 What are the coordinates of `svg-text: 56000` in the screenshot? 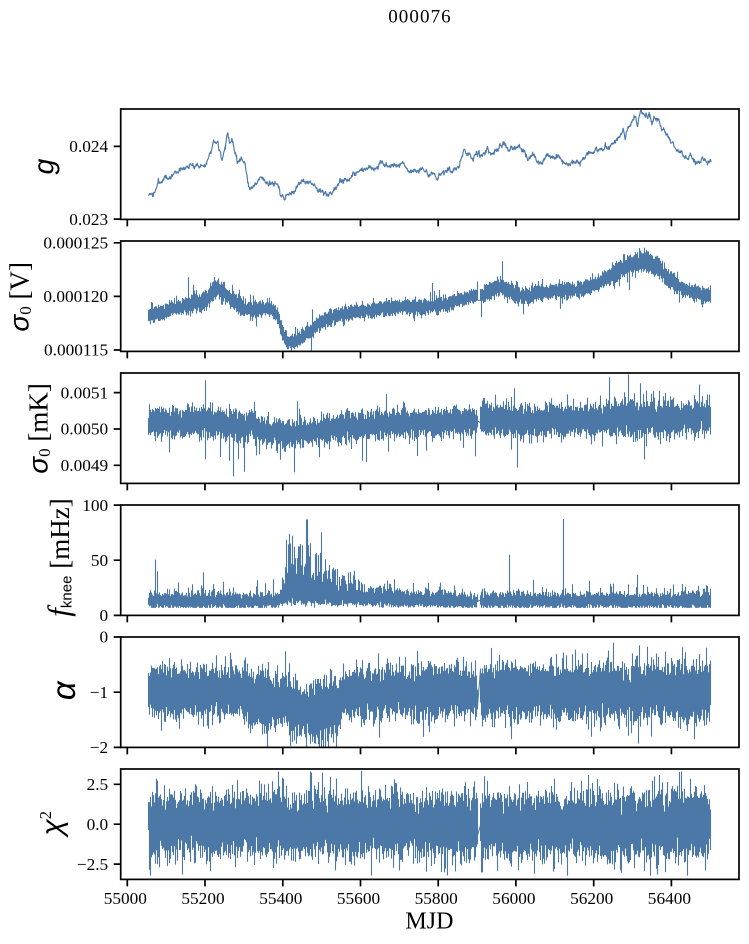 It's located at (513, 898).